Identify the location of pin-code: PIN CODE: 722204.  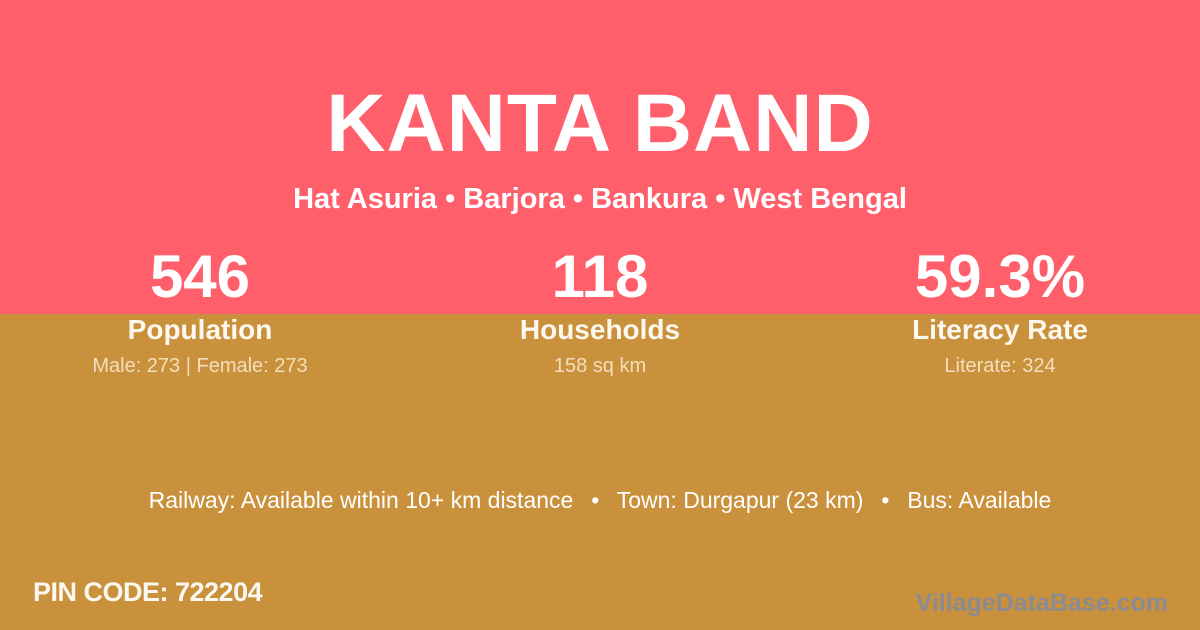
(148, 592).